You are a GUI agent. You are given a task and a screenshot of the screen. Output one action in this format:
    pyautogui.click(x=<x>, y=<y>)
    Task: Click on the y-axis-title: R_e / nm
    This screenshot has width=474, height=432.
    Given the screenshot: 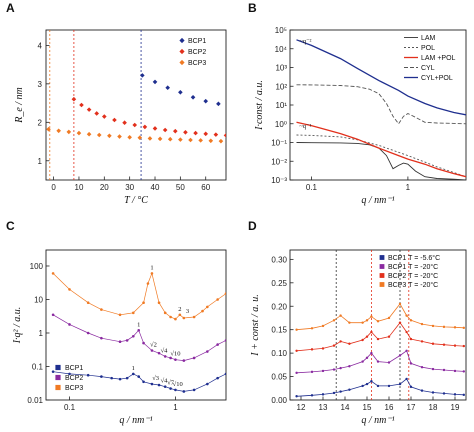 What is the action you would take?
    pyautogui.click(x=19, y=105)
    